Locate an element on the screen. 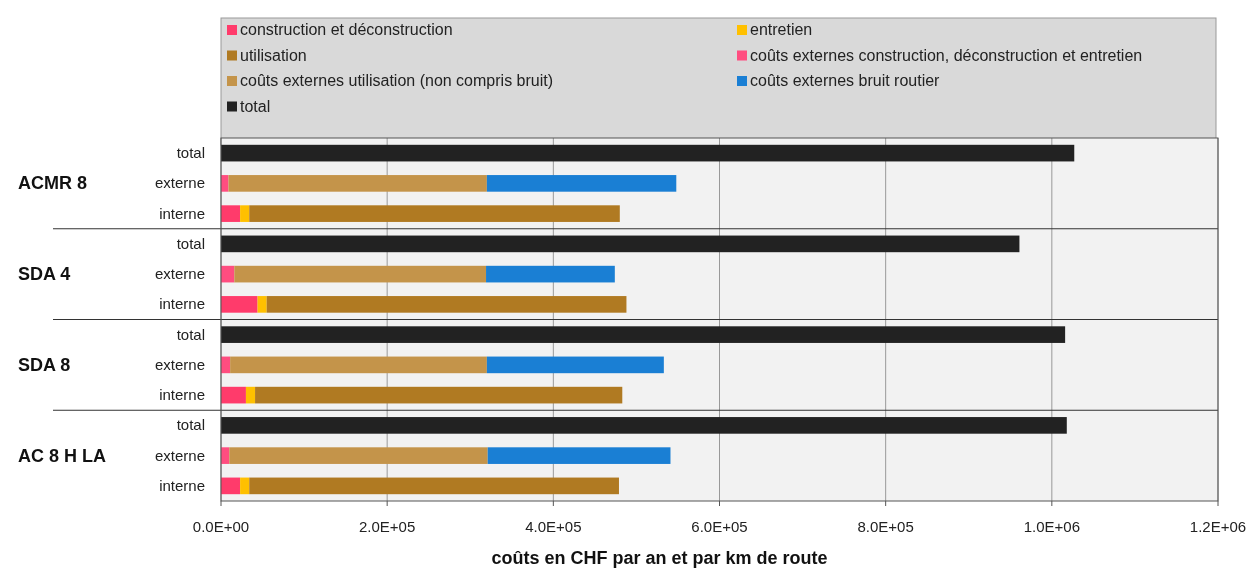 The height and width of the screenshot is (570, 1258). legend-label: entretien is located at coordinates (781, 29).